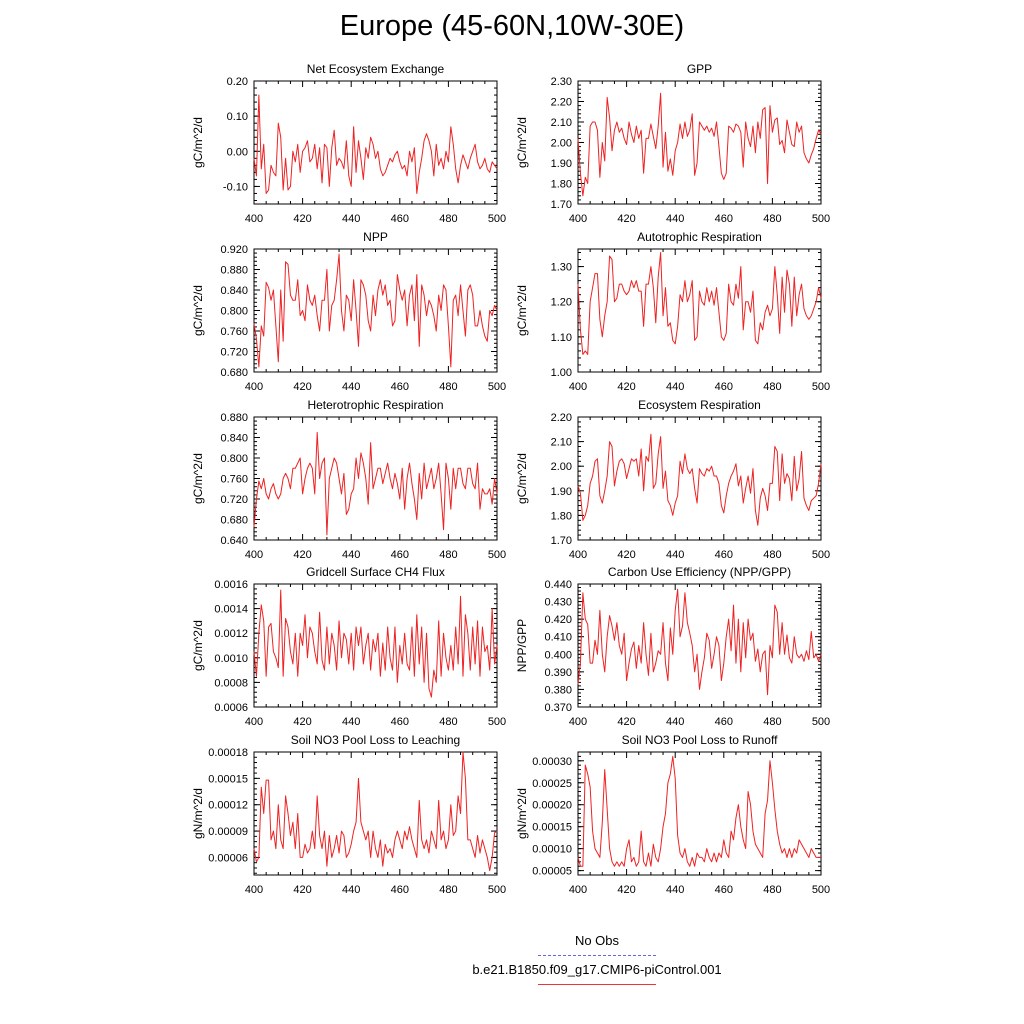 The height and width of the screenshot is (1024, 1024). I want to click on chart-npp-ytick-label: 0.680, so click(234, 373).